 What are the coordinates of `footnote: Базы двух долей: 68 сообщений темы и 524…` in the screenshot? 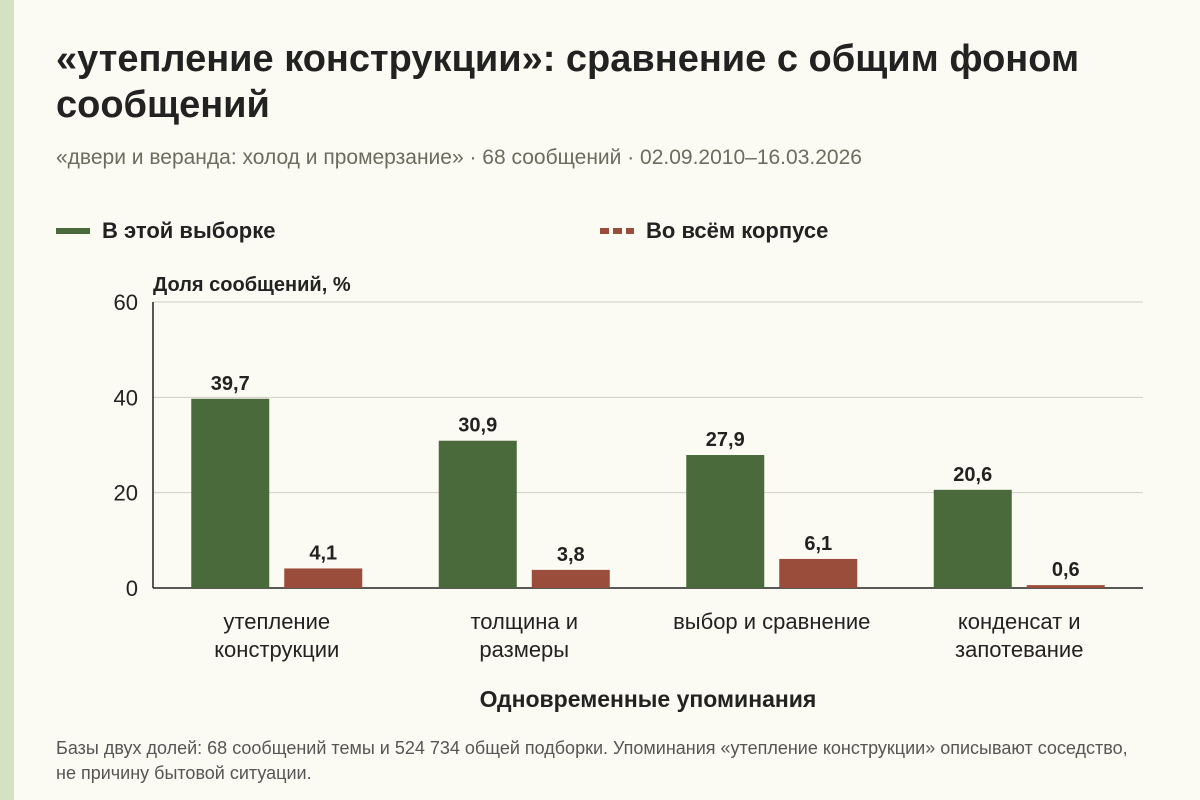 It's located at (592, 760).